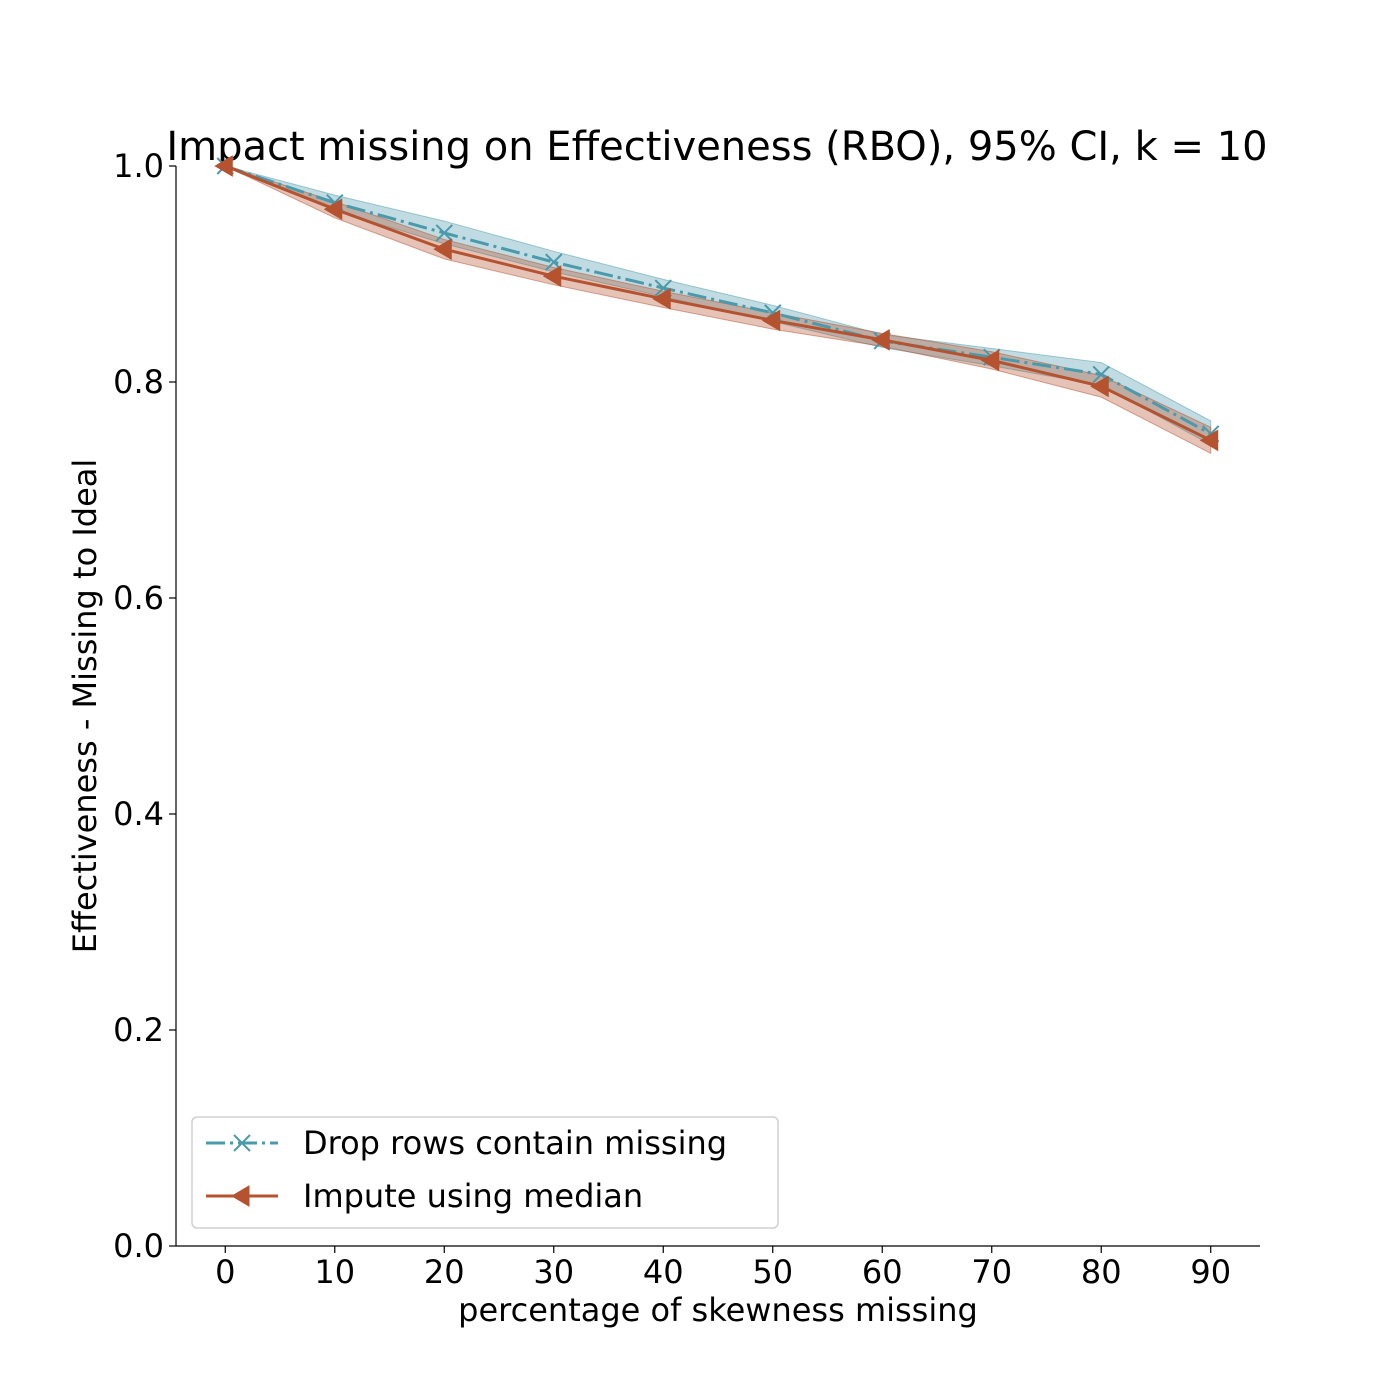 This screenshot has width=1400, height=1400. What do you see at coordinates (85, 706) in the screenshot?
I see `y-axis-label: Effectiveness - Missing to Ideal` at bounding box center [85, 706].